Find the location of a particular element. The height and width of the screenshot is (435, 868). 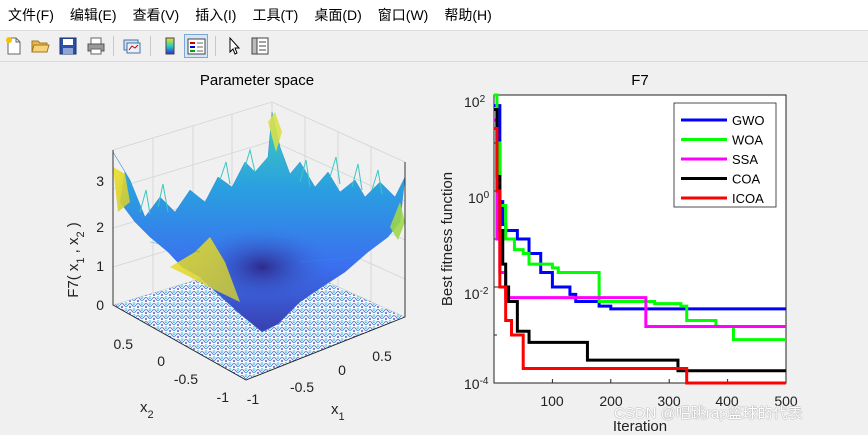

y-tick-labels: 10² 10⁰ 10⁻² 10⁻⁴ is located at coordinates (477, 243).